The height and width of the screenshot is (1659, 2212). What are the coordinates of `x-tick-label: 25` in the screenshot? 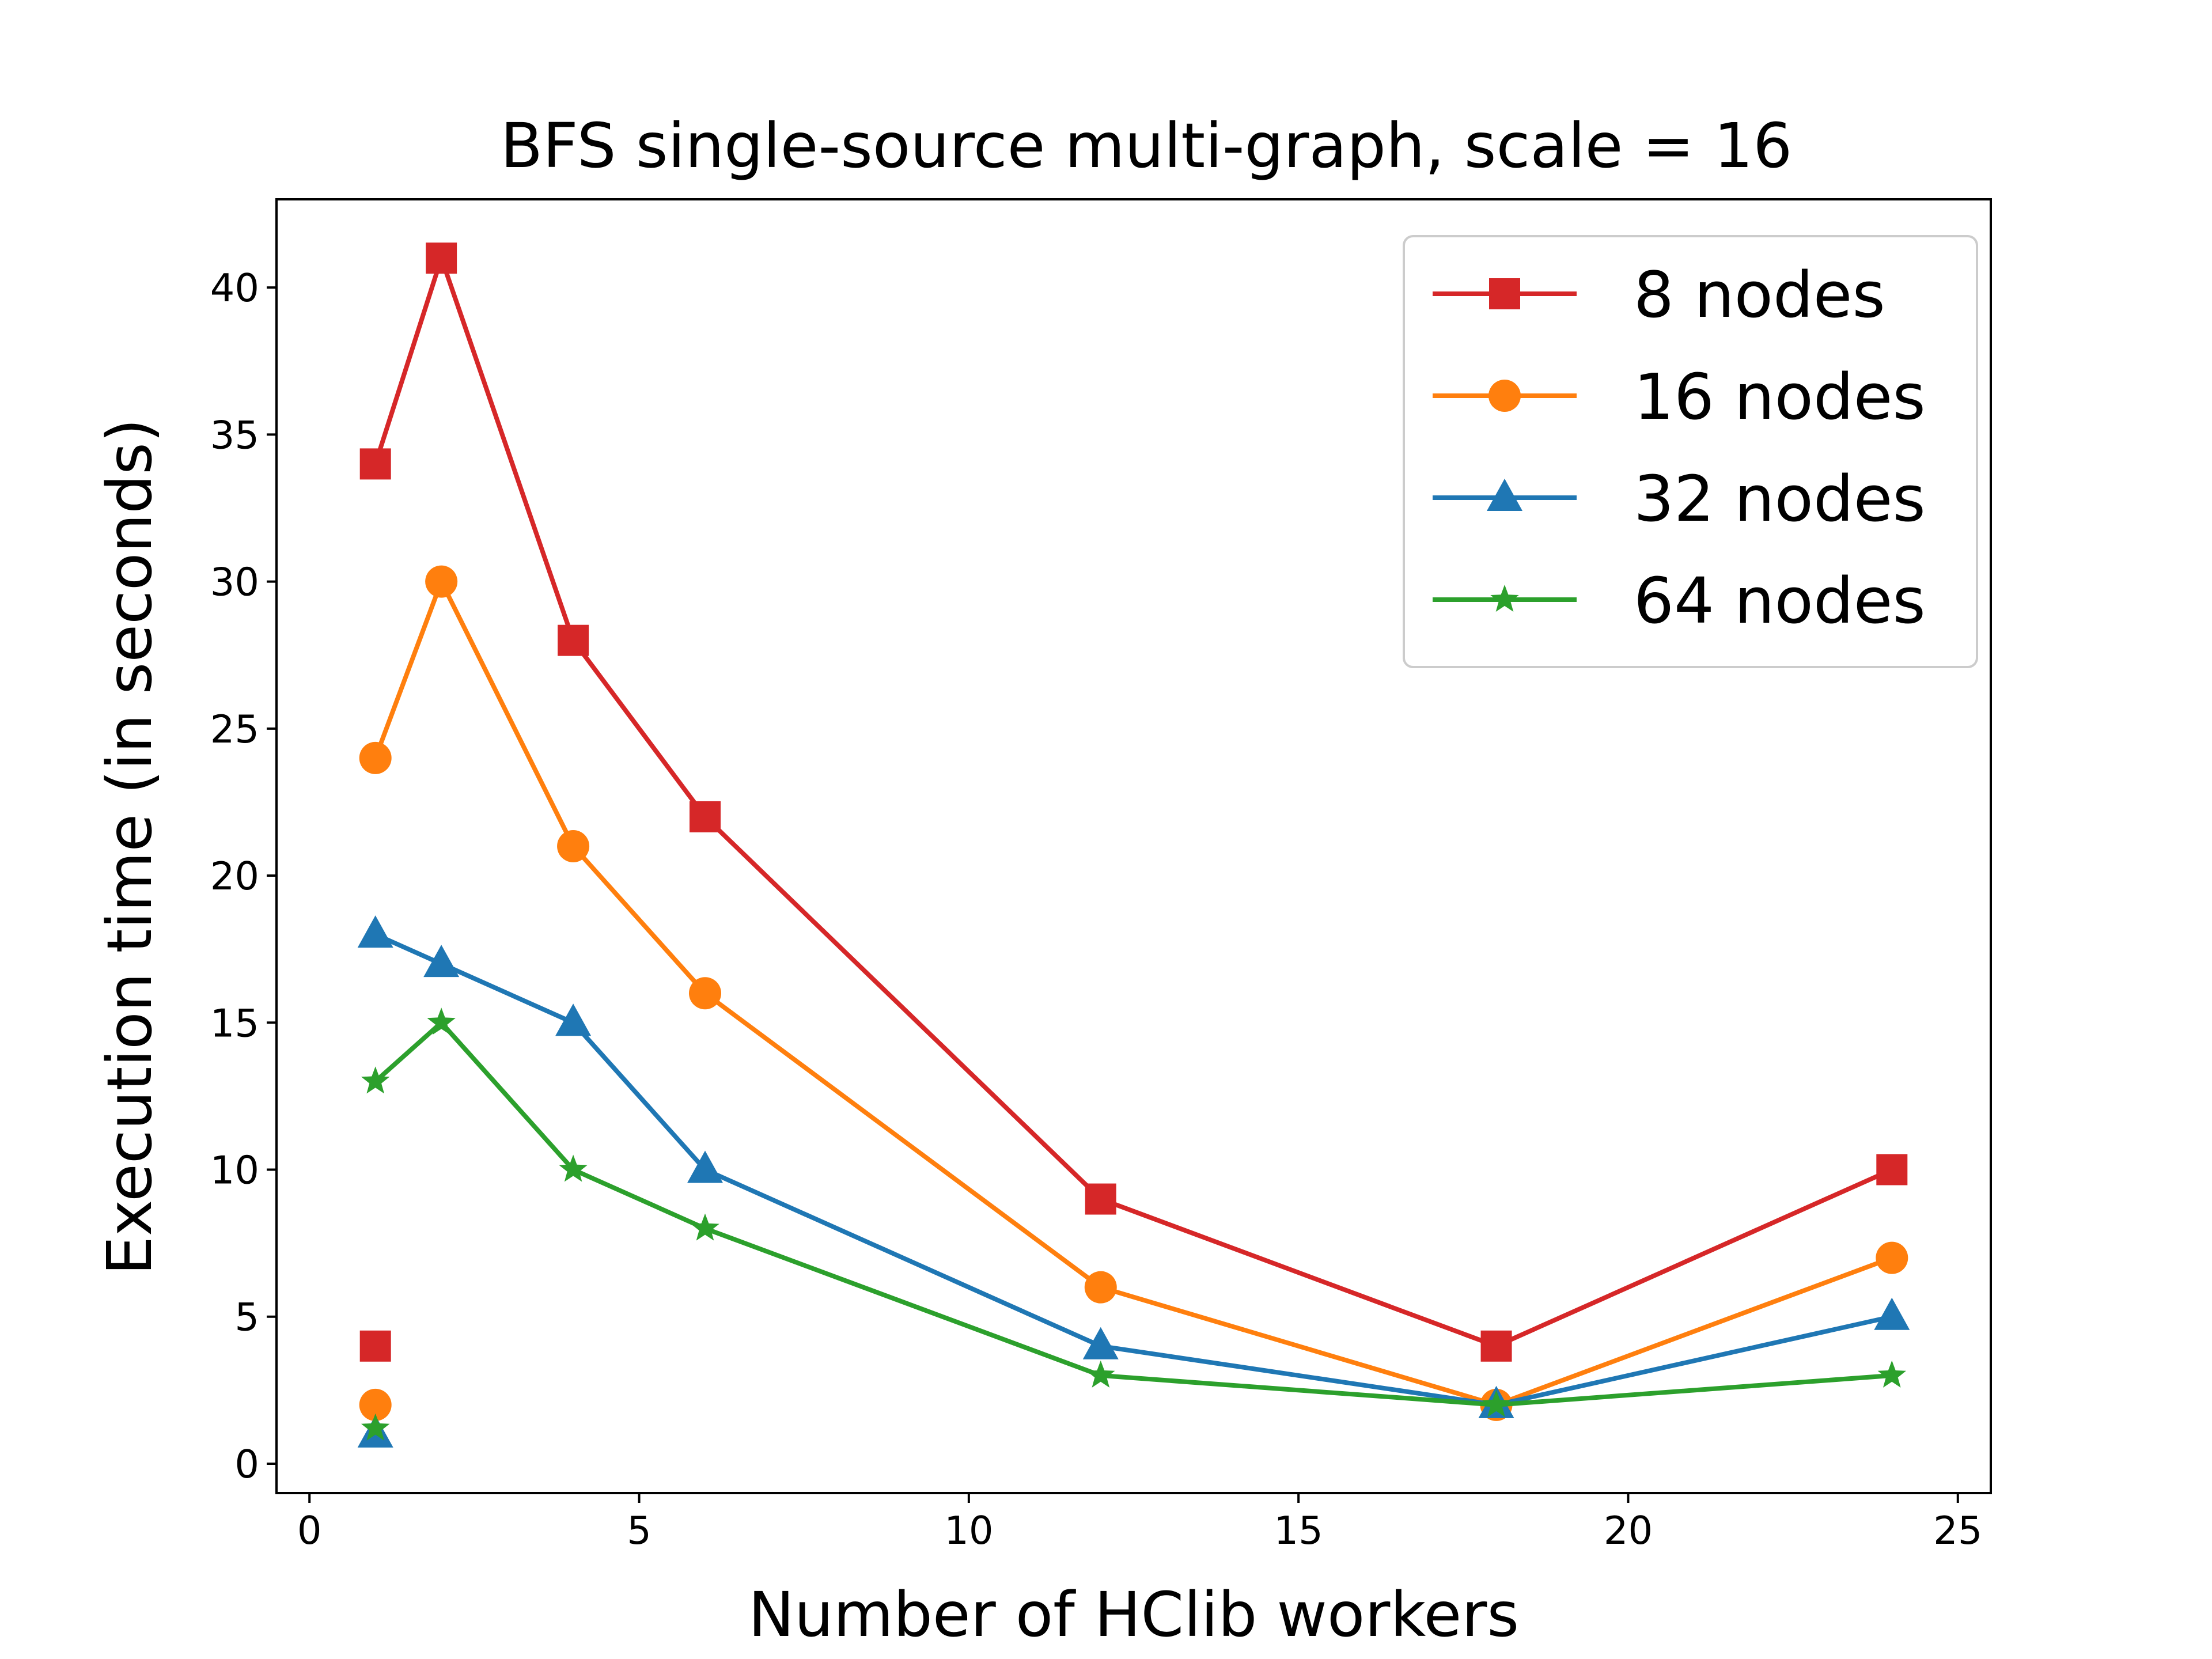 It's located at (1957, 1530).